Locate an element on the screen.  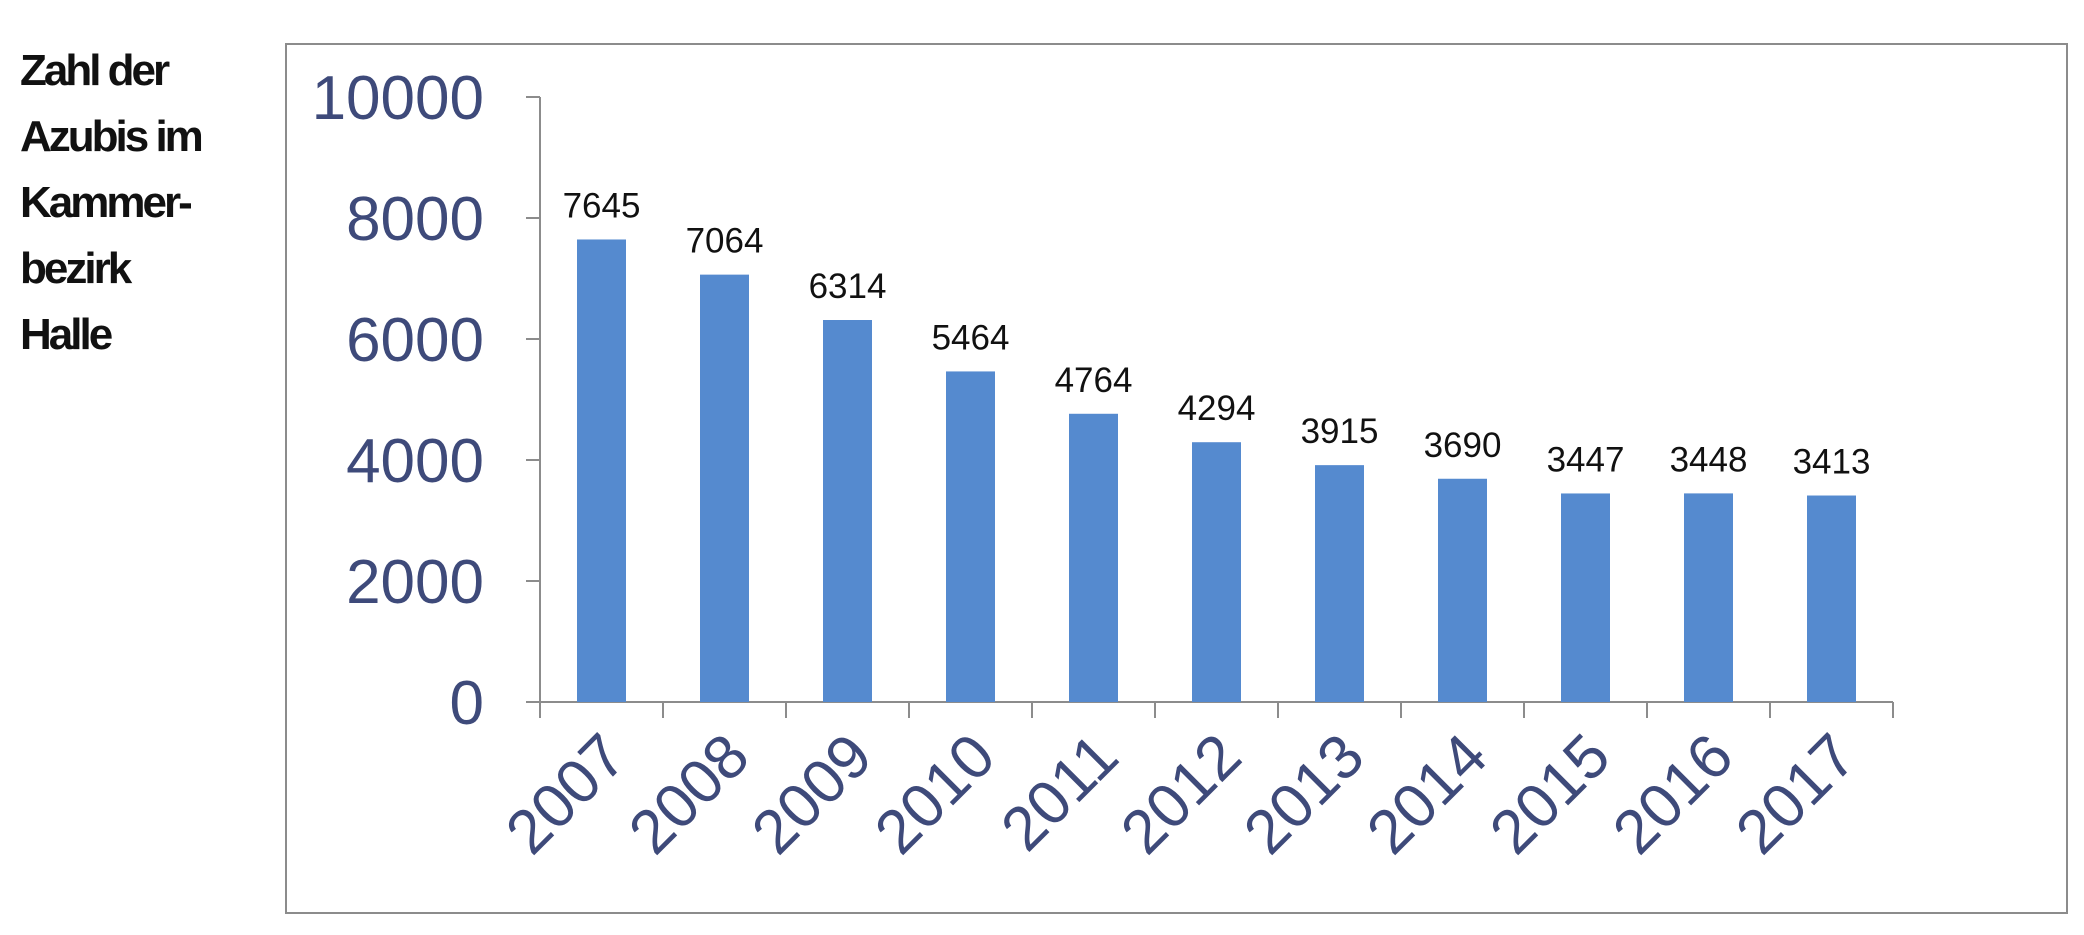
data-label: 4764 is located at coordinates (1094, 380).